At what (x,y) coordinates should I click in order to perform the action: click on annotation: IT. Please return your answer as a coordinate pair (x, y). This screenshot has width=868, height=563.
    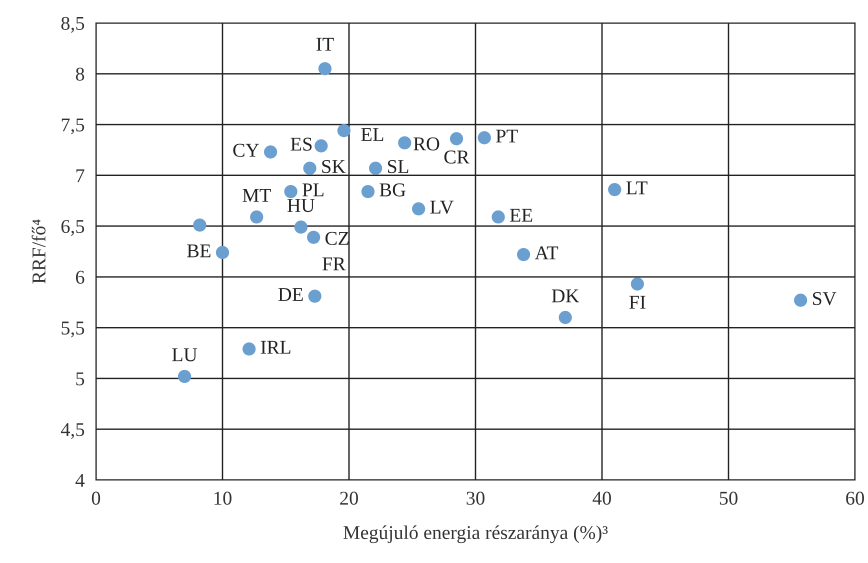
    Looking at the image, I should click on (325, 44).